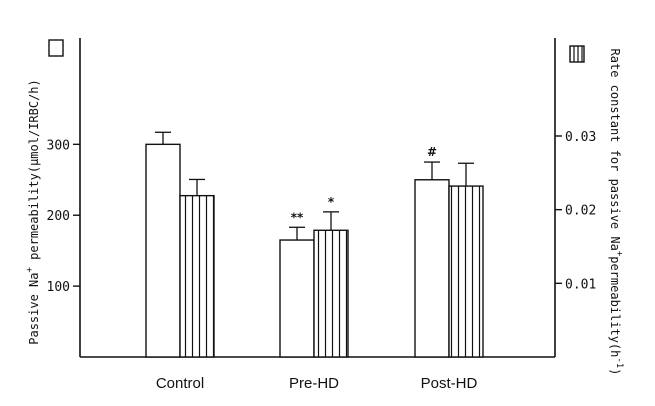  I want to click on right-tick-label-1: 0.02, so click(580, 211).